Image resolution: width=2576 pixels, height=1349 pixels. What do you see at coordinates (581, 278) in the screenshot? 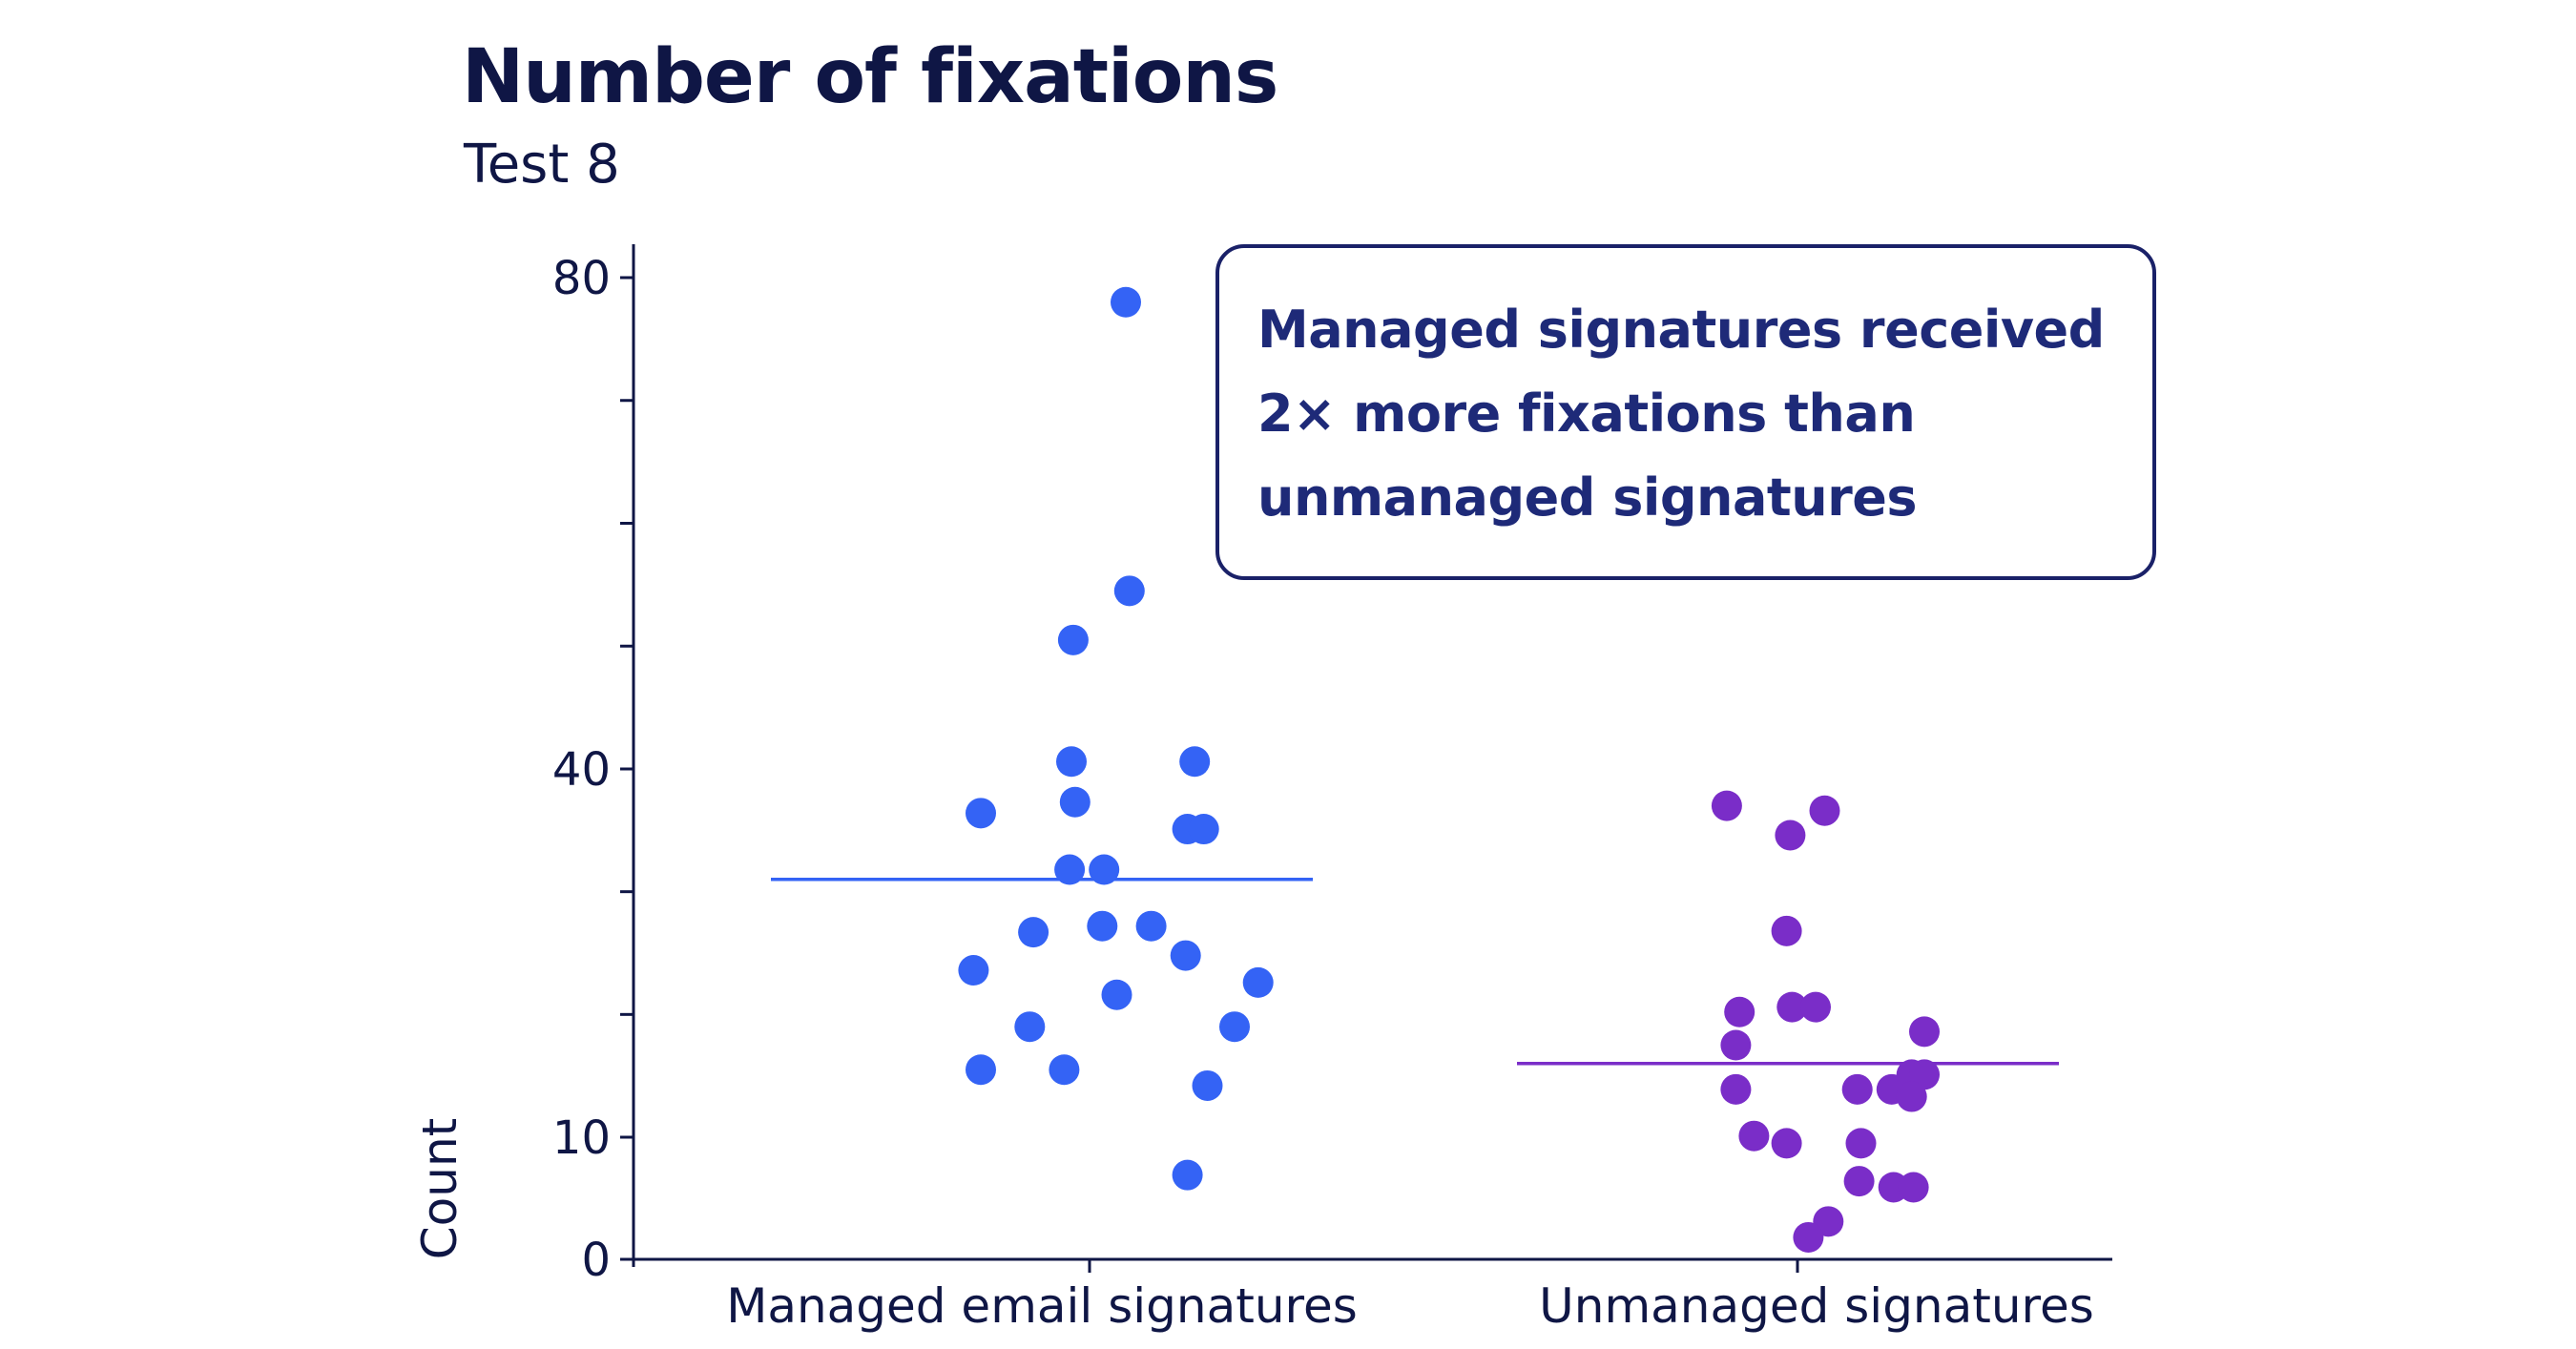
I see `y-tick-label: 80` at bounding box center [581, 278].